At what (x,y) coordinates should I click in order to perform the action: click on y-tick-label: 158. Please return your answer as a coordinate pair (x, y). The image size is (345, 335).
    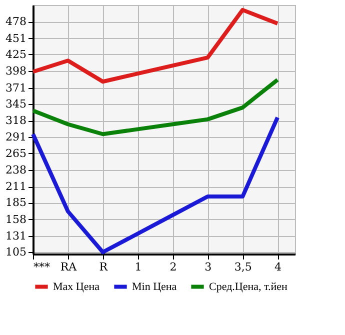
    Looking at the image, I should click on (16, 219).